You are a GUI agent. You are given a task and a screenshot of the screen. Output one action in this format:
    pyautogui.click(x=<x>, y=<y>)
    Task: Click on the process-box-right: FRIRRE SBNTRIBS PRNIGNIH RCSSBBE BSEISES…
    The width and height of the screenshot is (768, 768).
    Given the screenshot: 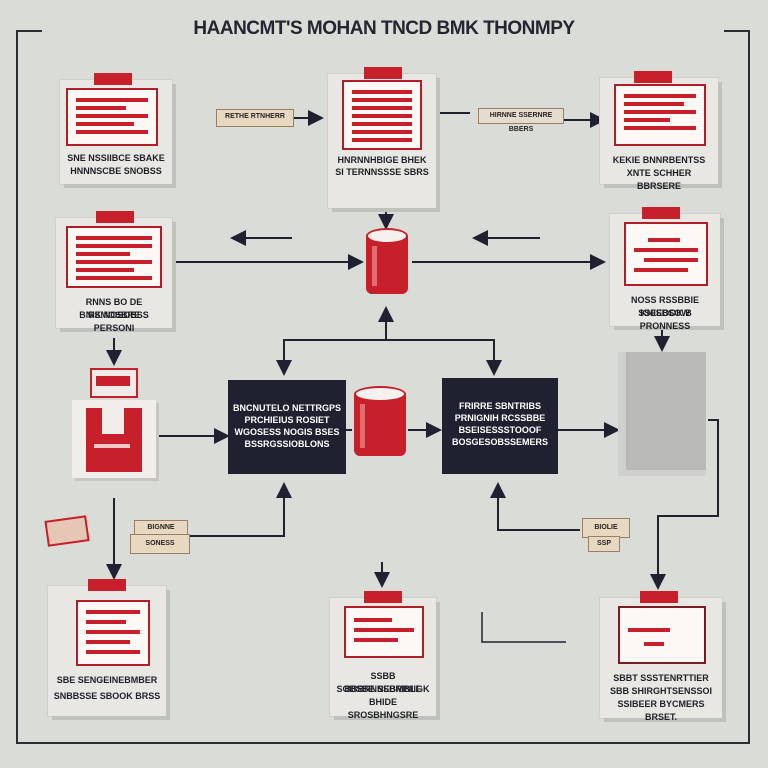 What is the action you would take?
    pyautogui.click(x=500, y=426)
    